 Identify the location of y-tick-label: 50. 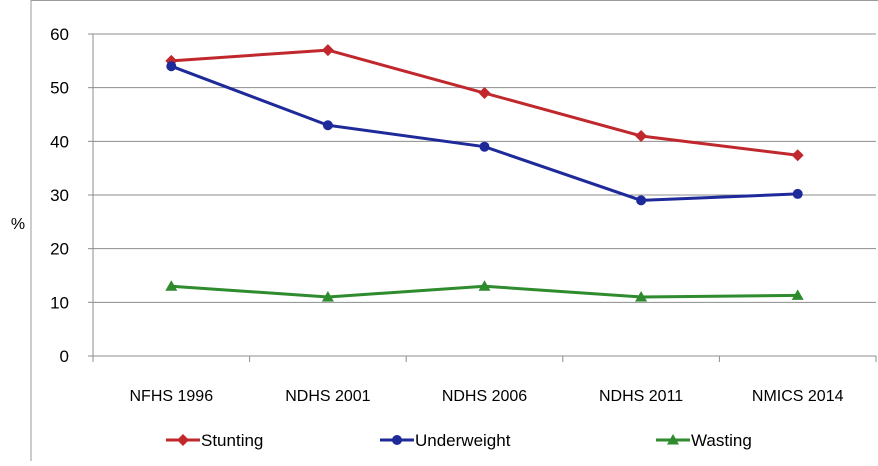
(59, 88).